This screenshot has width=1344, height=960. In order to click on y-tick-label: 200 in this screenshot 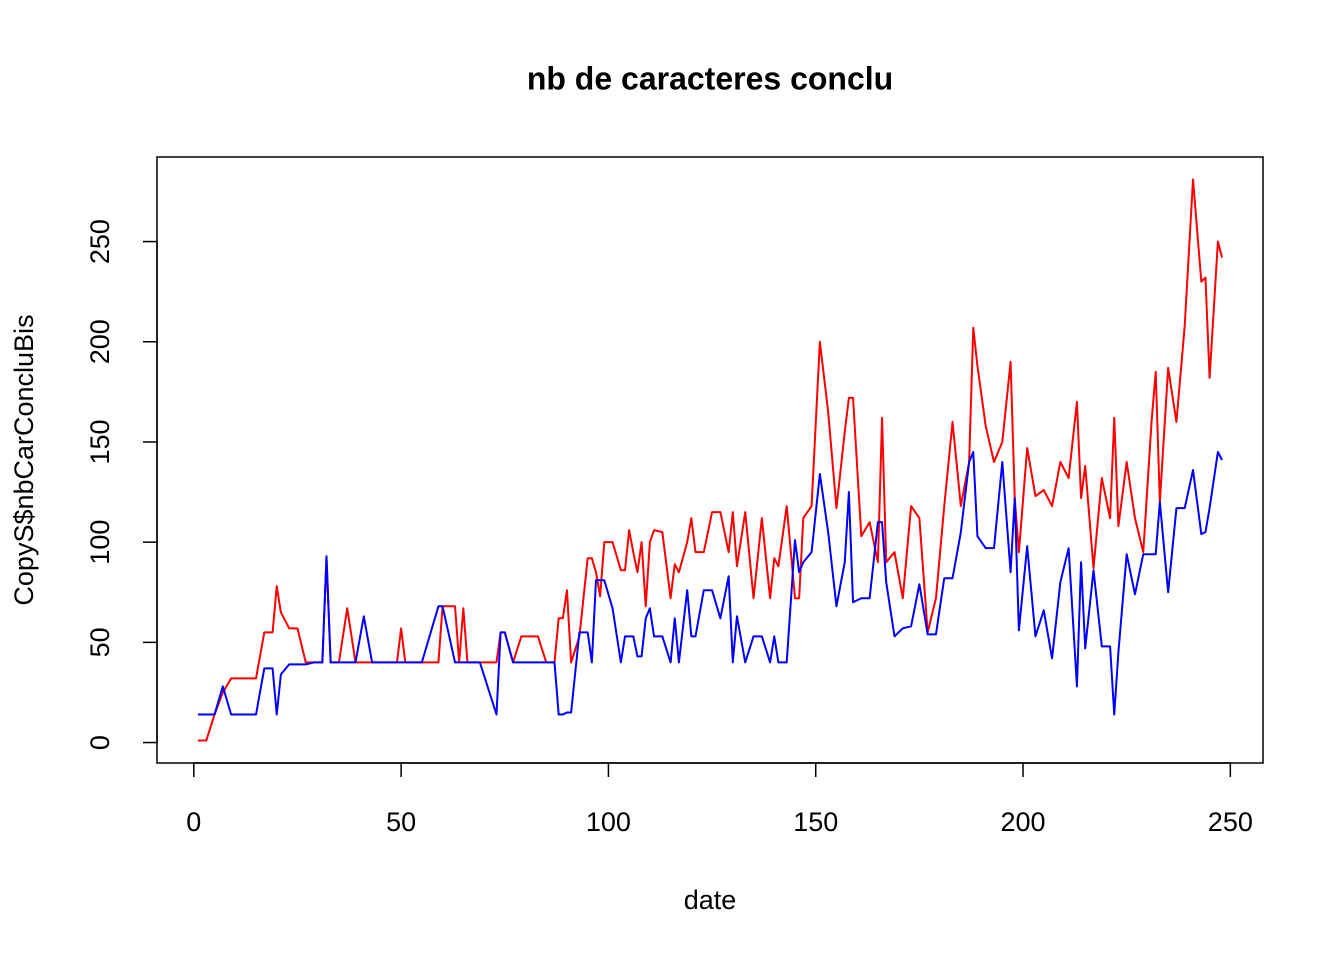, I will do `click(100, 341)`.